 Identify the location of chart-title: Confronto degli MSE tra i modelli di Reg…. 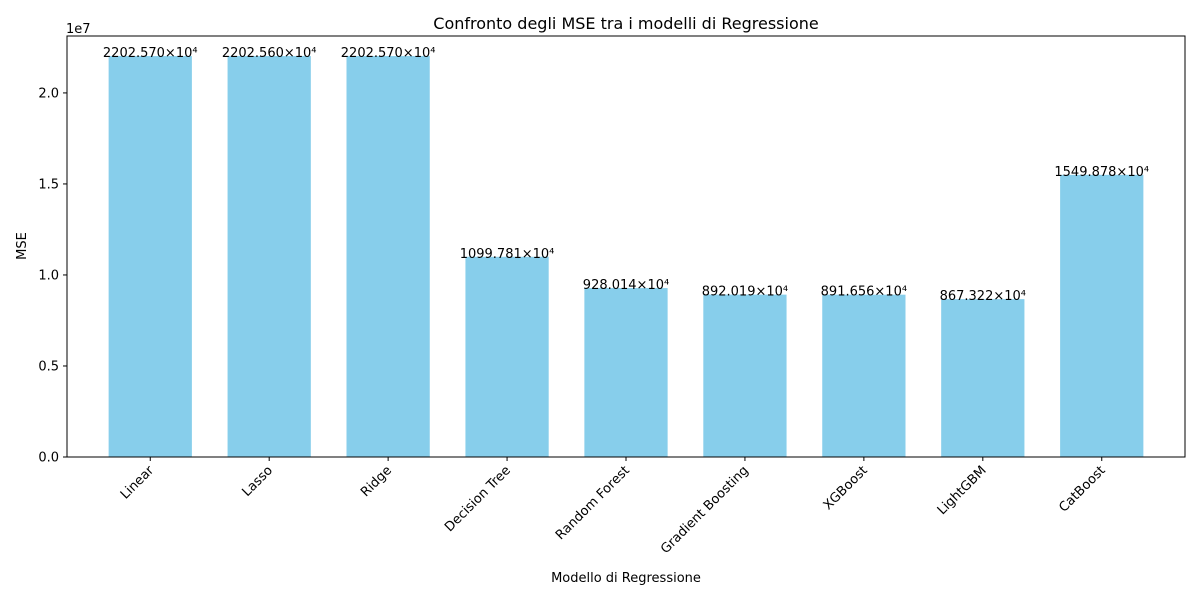
(625, 23).